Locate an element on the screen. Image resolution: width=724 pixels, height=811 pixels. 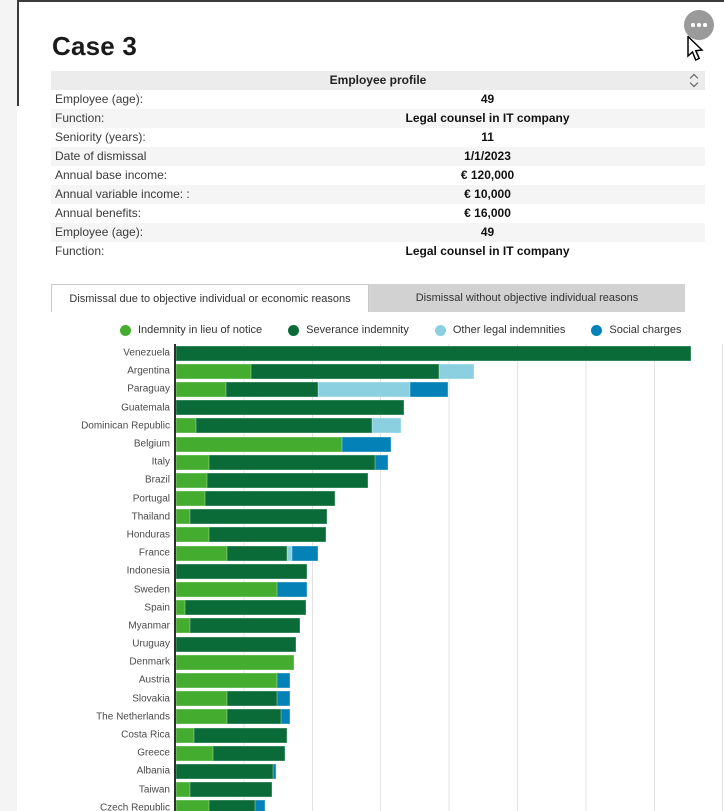
chart-row: Argentina is located at coordinates (362, 371).